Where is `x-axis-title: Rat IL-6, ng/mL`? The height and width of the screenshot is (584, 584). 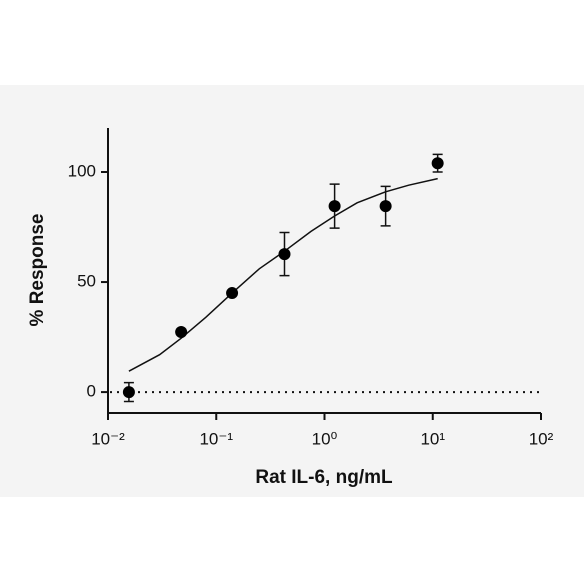
x-axis-title: Rat IL-6, ng/mL is located at coordinates (324, 477).